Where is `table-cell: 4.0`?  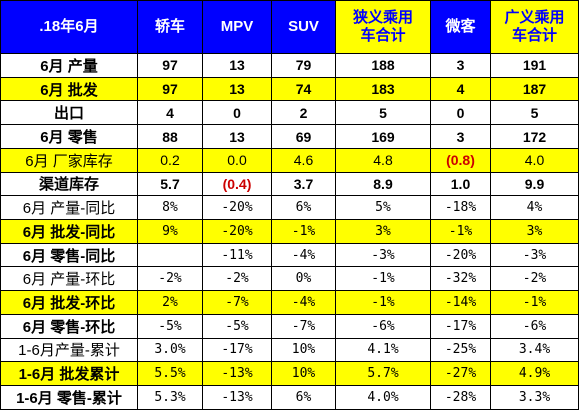
table-cell: 4.0 is located at coordinates (534, 160).